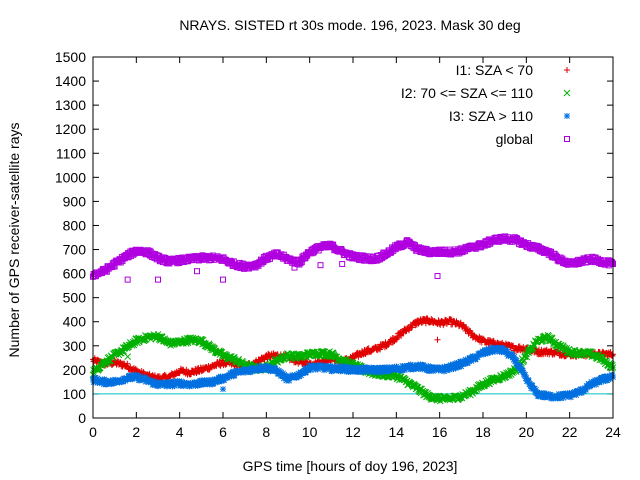 The width and height of the screenshot is (640, 480). What do you see at coordinates (495, 70) in the screenshot?
I see `legend-label: I1: SZA < 70` at bounding box center [495, 70].